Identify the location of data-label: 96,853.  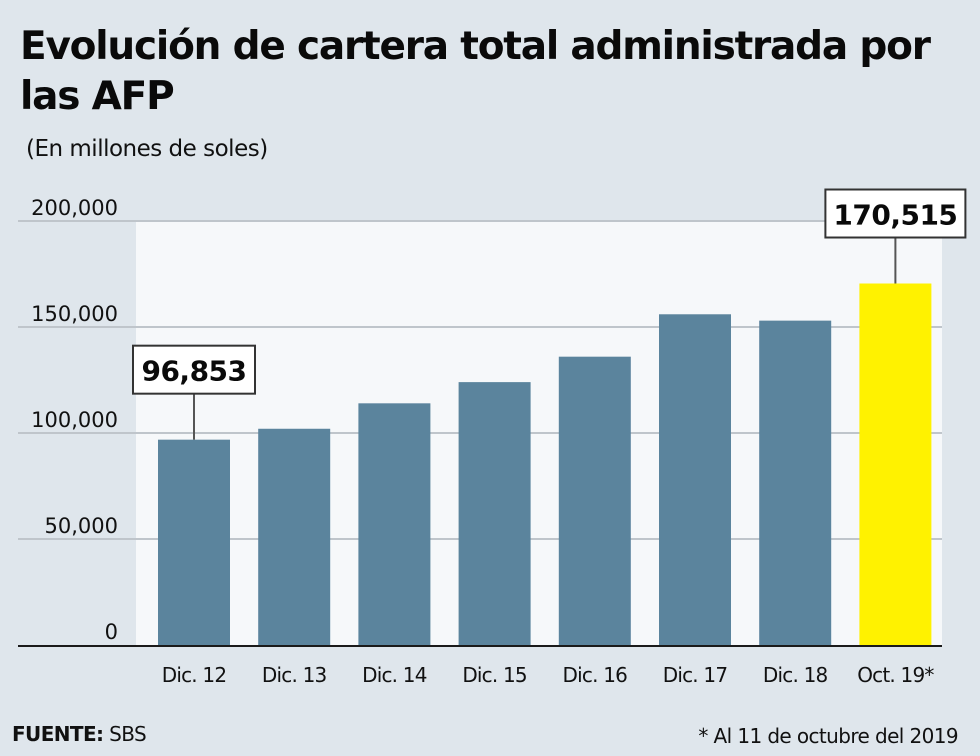
(193, 371).